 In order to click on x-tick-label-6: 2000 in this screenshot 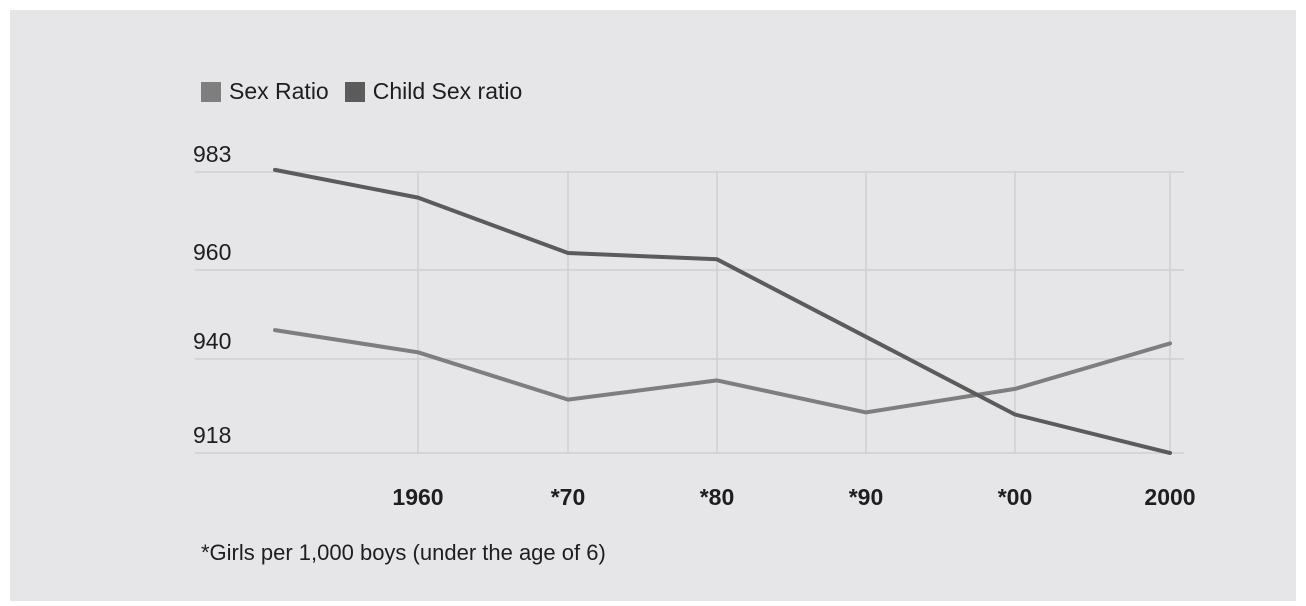, I will do `click(1169, 497)`.